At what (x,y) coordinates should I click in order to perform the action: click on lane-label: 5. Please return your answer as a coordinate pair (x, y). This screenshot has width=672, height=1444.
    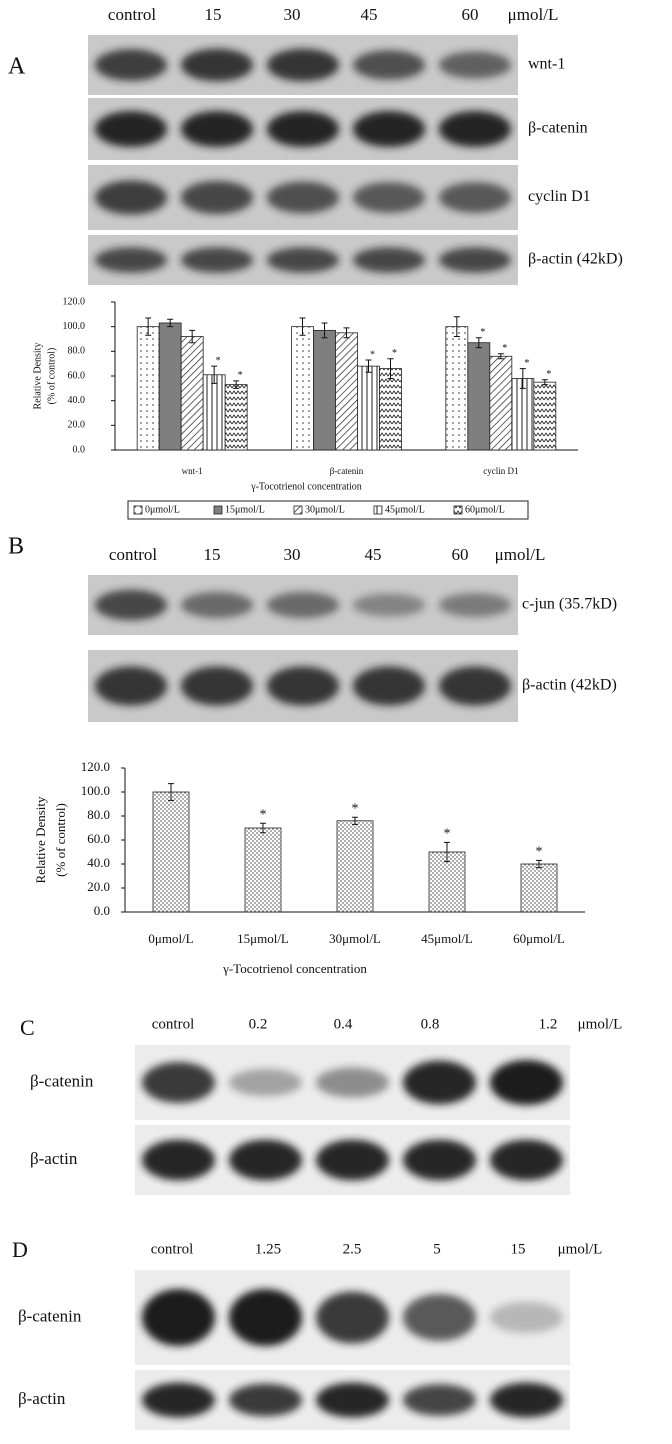
    Looking at the image, I should click on (437, 1249).